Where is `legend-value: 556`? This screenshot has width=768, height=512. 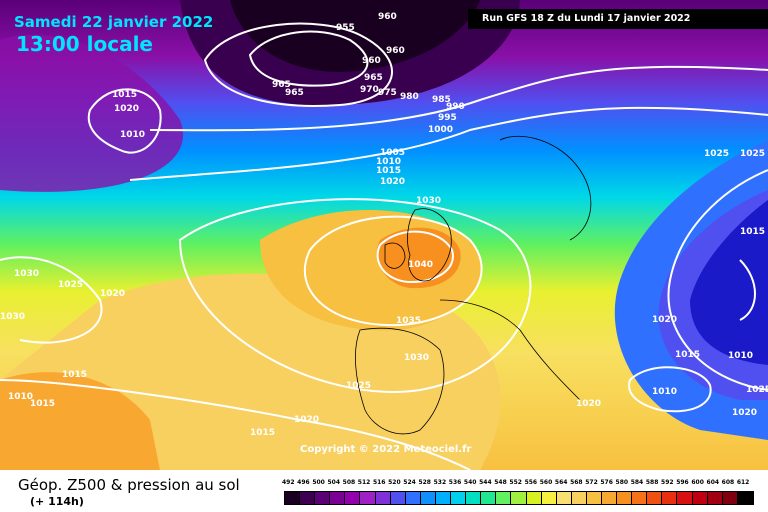
legend-value: 556 is located at coordinates (531, 482).